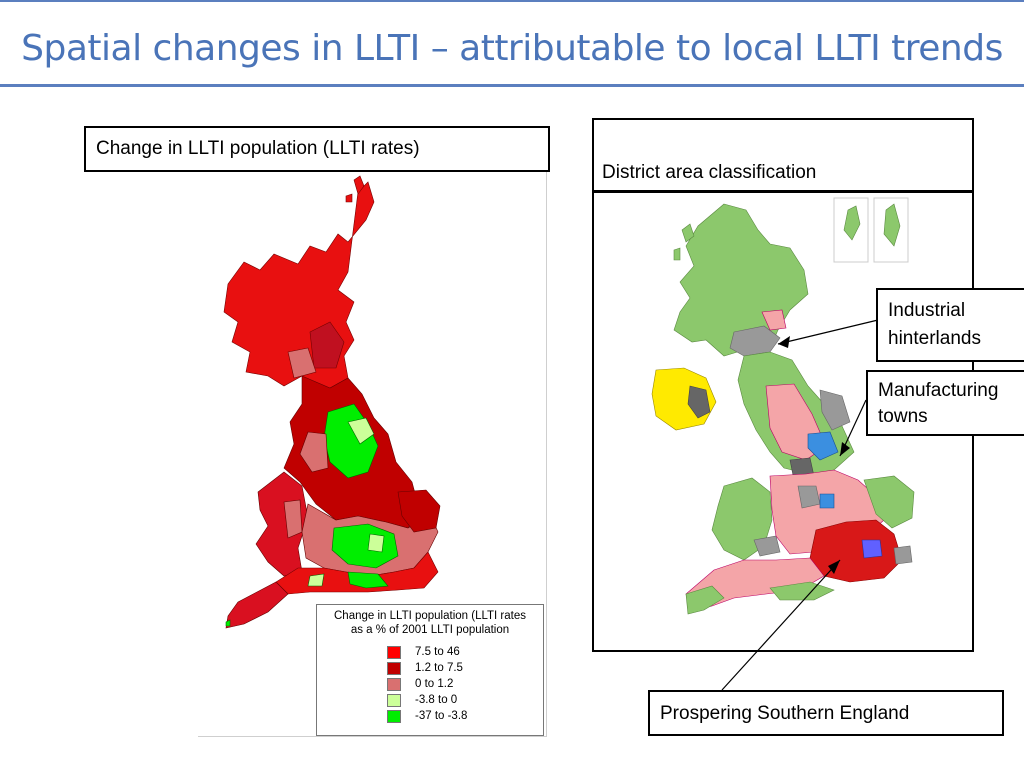 The width and height of the screenshot is (1024, 768). What do you see at coordinates (368, 580) in the screenshot?
I see `southeast-green` at bounding box center [368, 580].